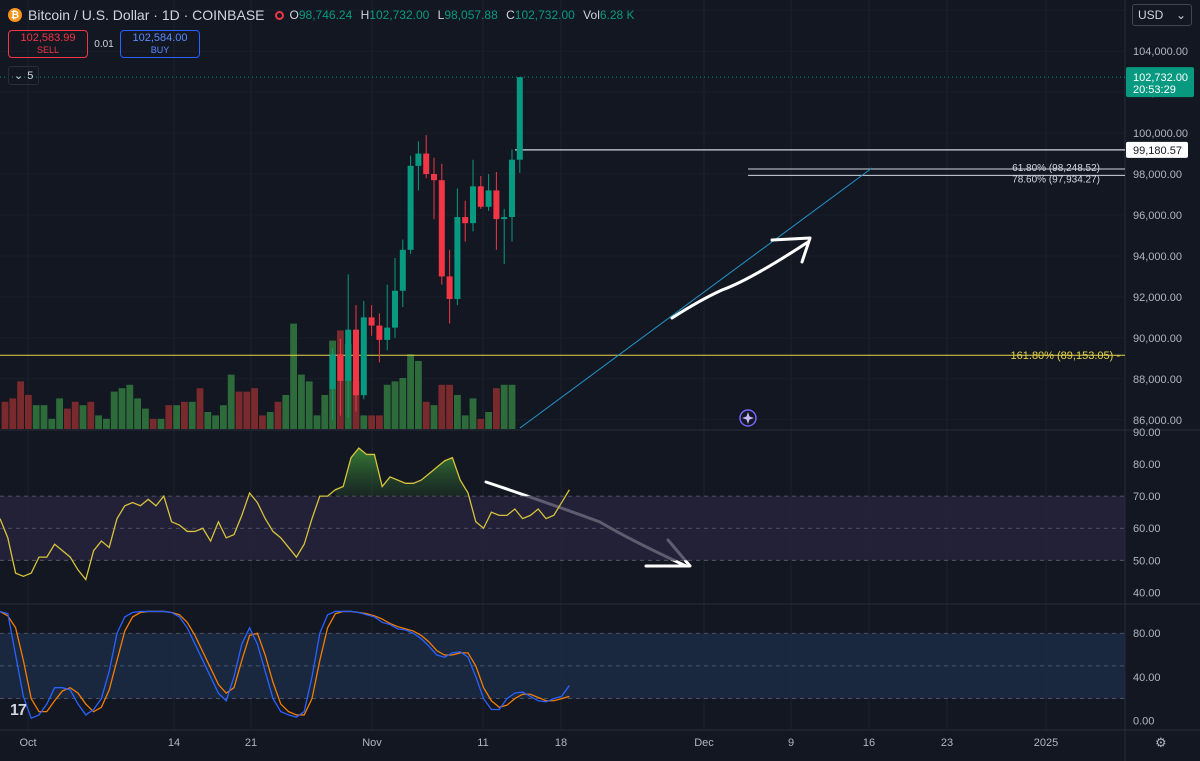  What do you see at coordinates (1157, 257) in the screenshot?
I see `price-tick-label: 94,000.00` at bounding box center [1157, 257].